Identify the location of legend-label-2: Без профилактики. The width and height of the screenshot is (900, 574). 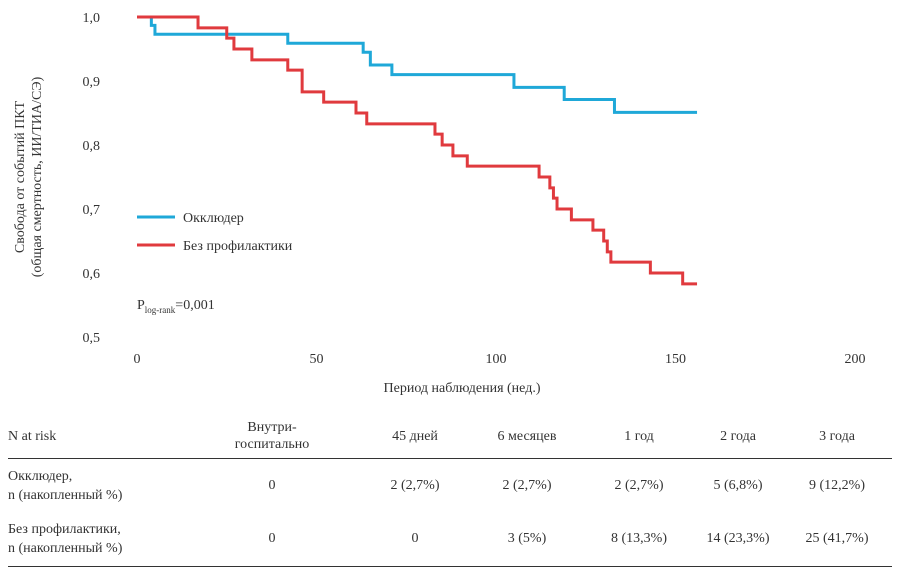
(238, 246).